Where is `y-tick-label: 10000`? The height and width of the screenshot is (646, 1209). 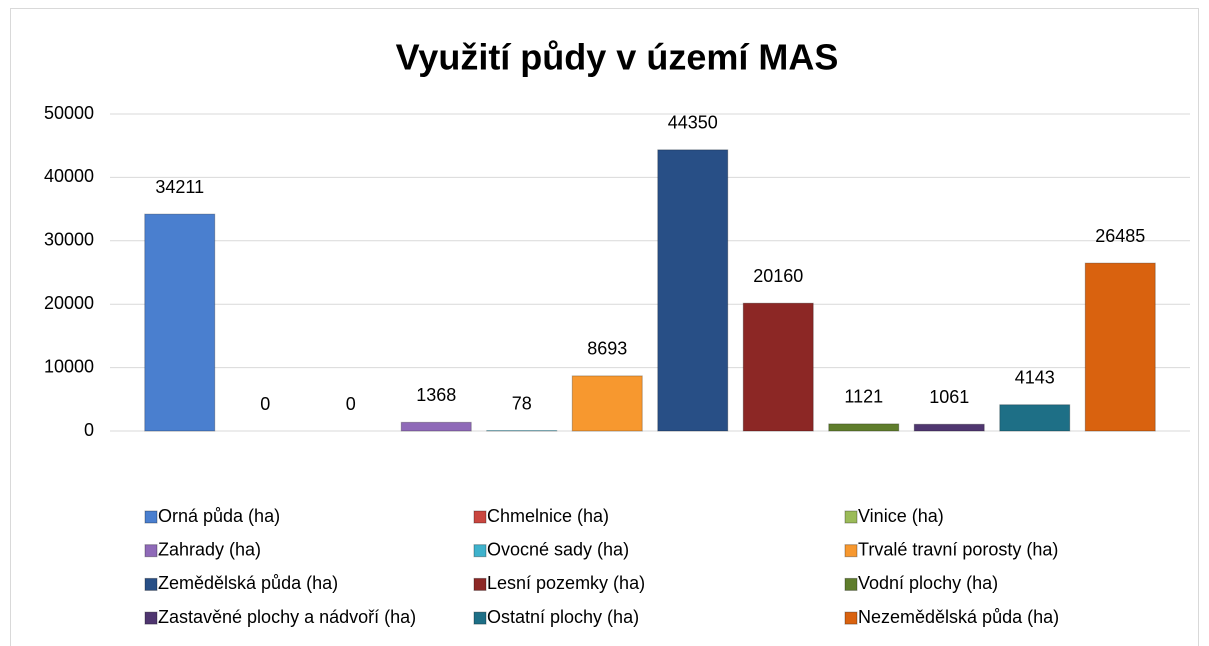 y-tick-label: 10000 is located at coordinates (69, 366).